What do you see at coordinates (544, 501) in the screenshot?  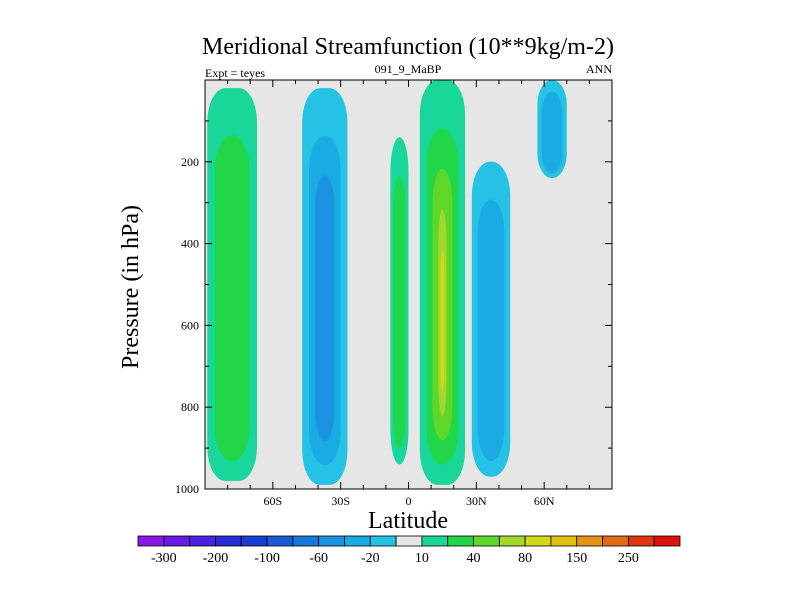 I see `x-tick-label: 60N` at bounding box center [544, 501].